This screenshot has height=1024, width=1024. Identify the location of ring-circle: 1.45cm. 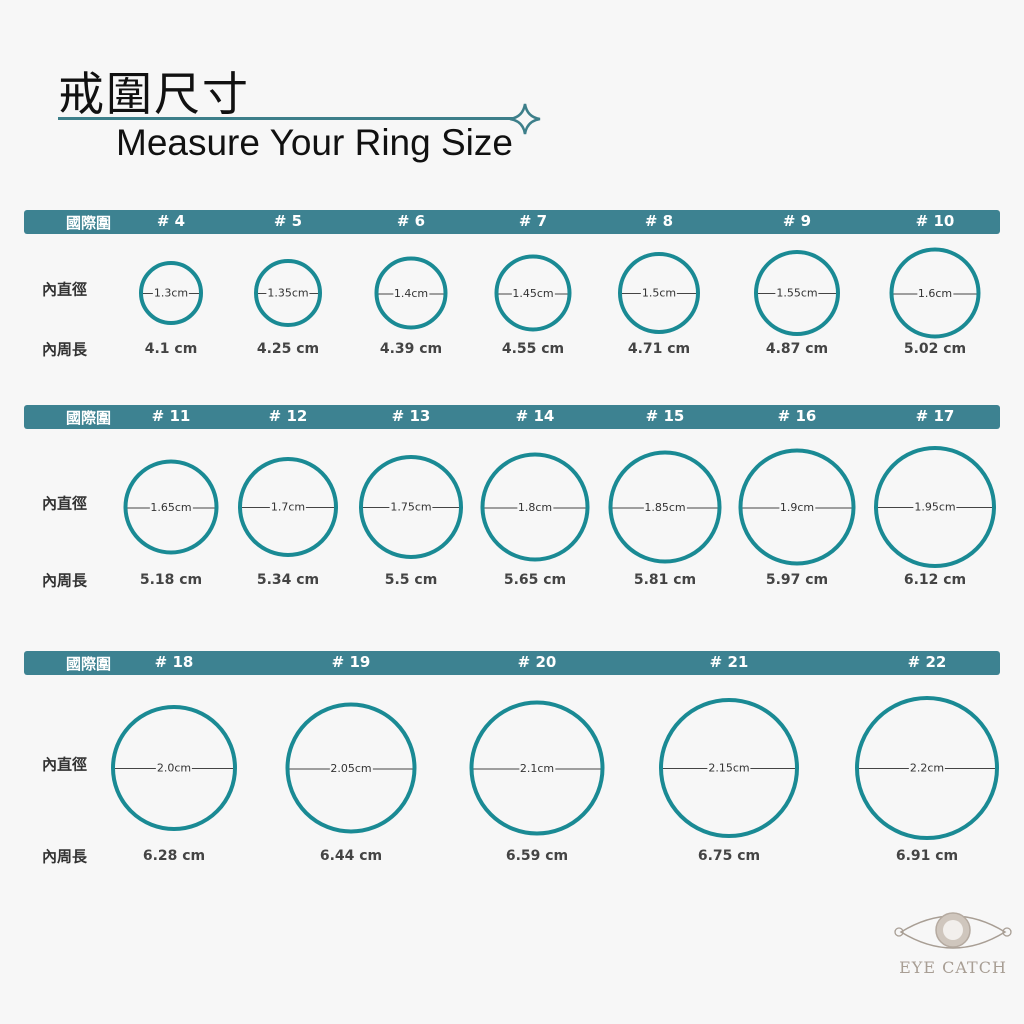
(533, 293).